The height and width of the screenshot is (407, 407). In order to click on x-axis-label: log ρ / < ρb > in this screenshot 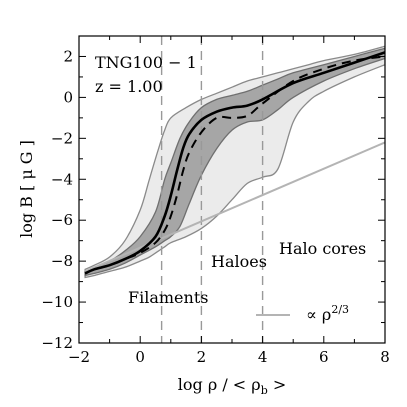, I will do `click(232, 386)`.